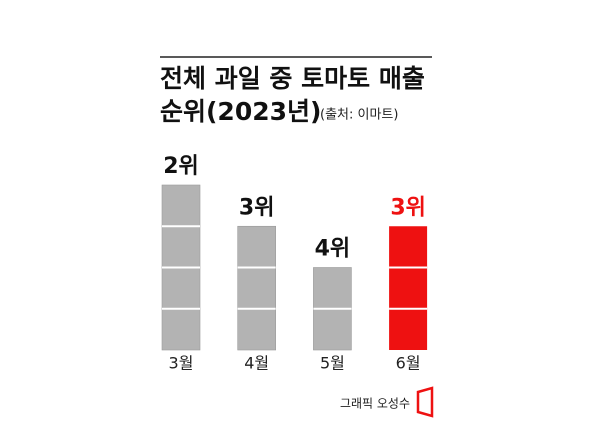 The height and width of the screenshot is (426, 600). Describe the element at coordinates (408, 363) in the screenshot. I see `x-tick-label: 6월` at that location.